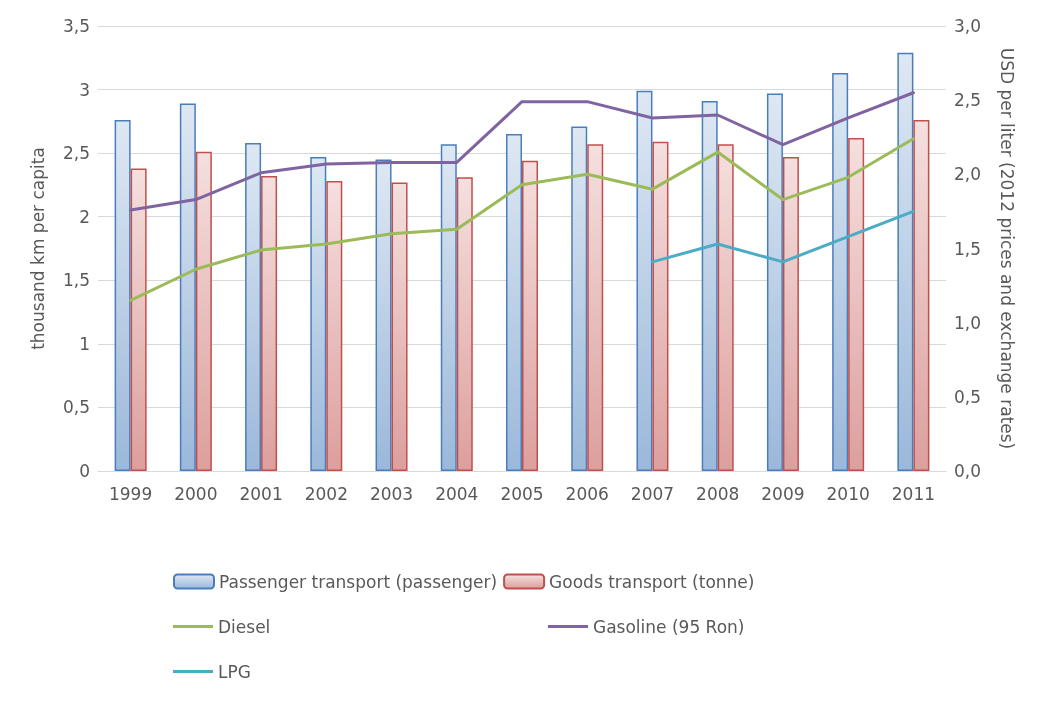 The image size is (1064, 704). Describe the element at coordinates (196, 493) in the screenshot. I see `x-tick-label: 2000` at that location.